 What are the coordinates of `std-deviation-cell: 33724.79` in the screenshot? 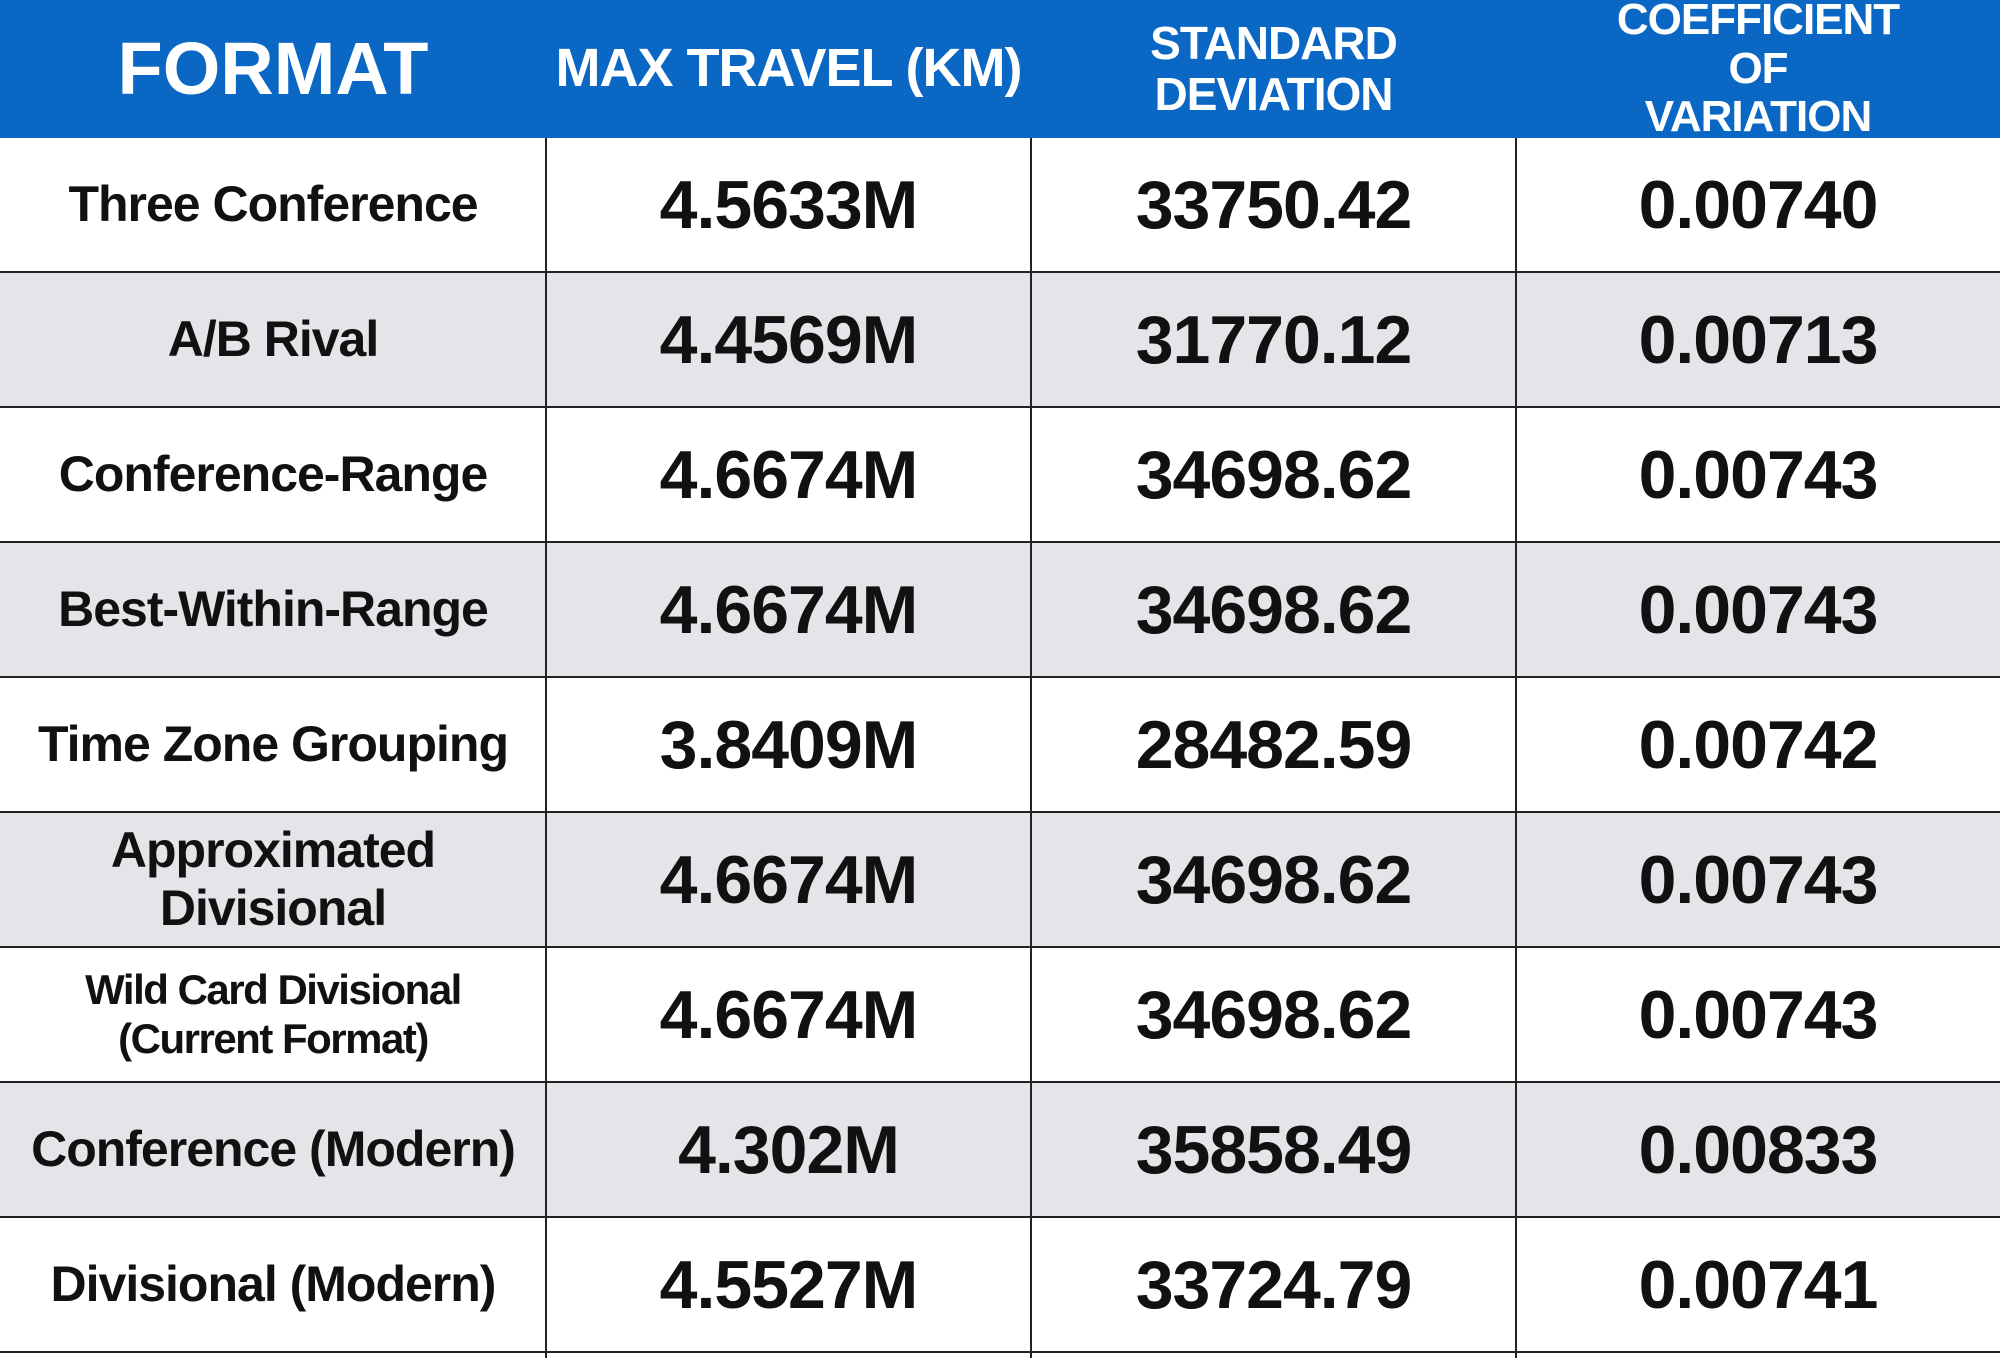 It's located at (1274, 1284).